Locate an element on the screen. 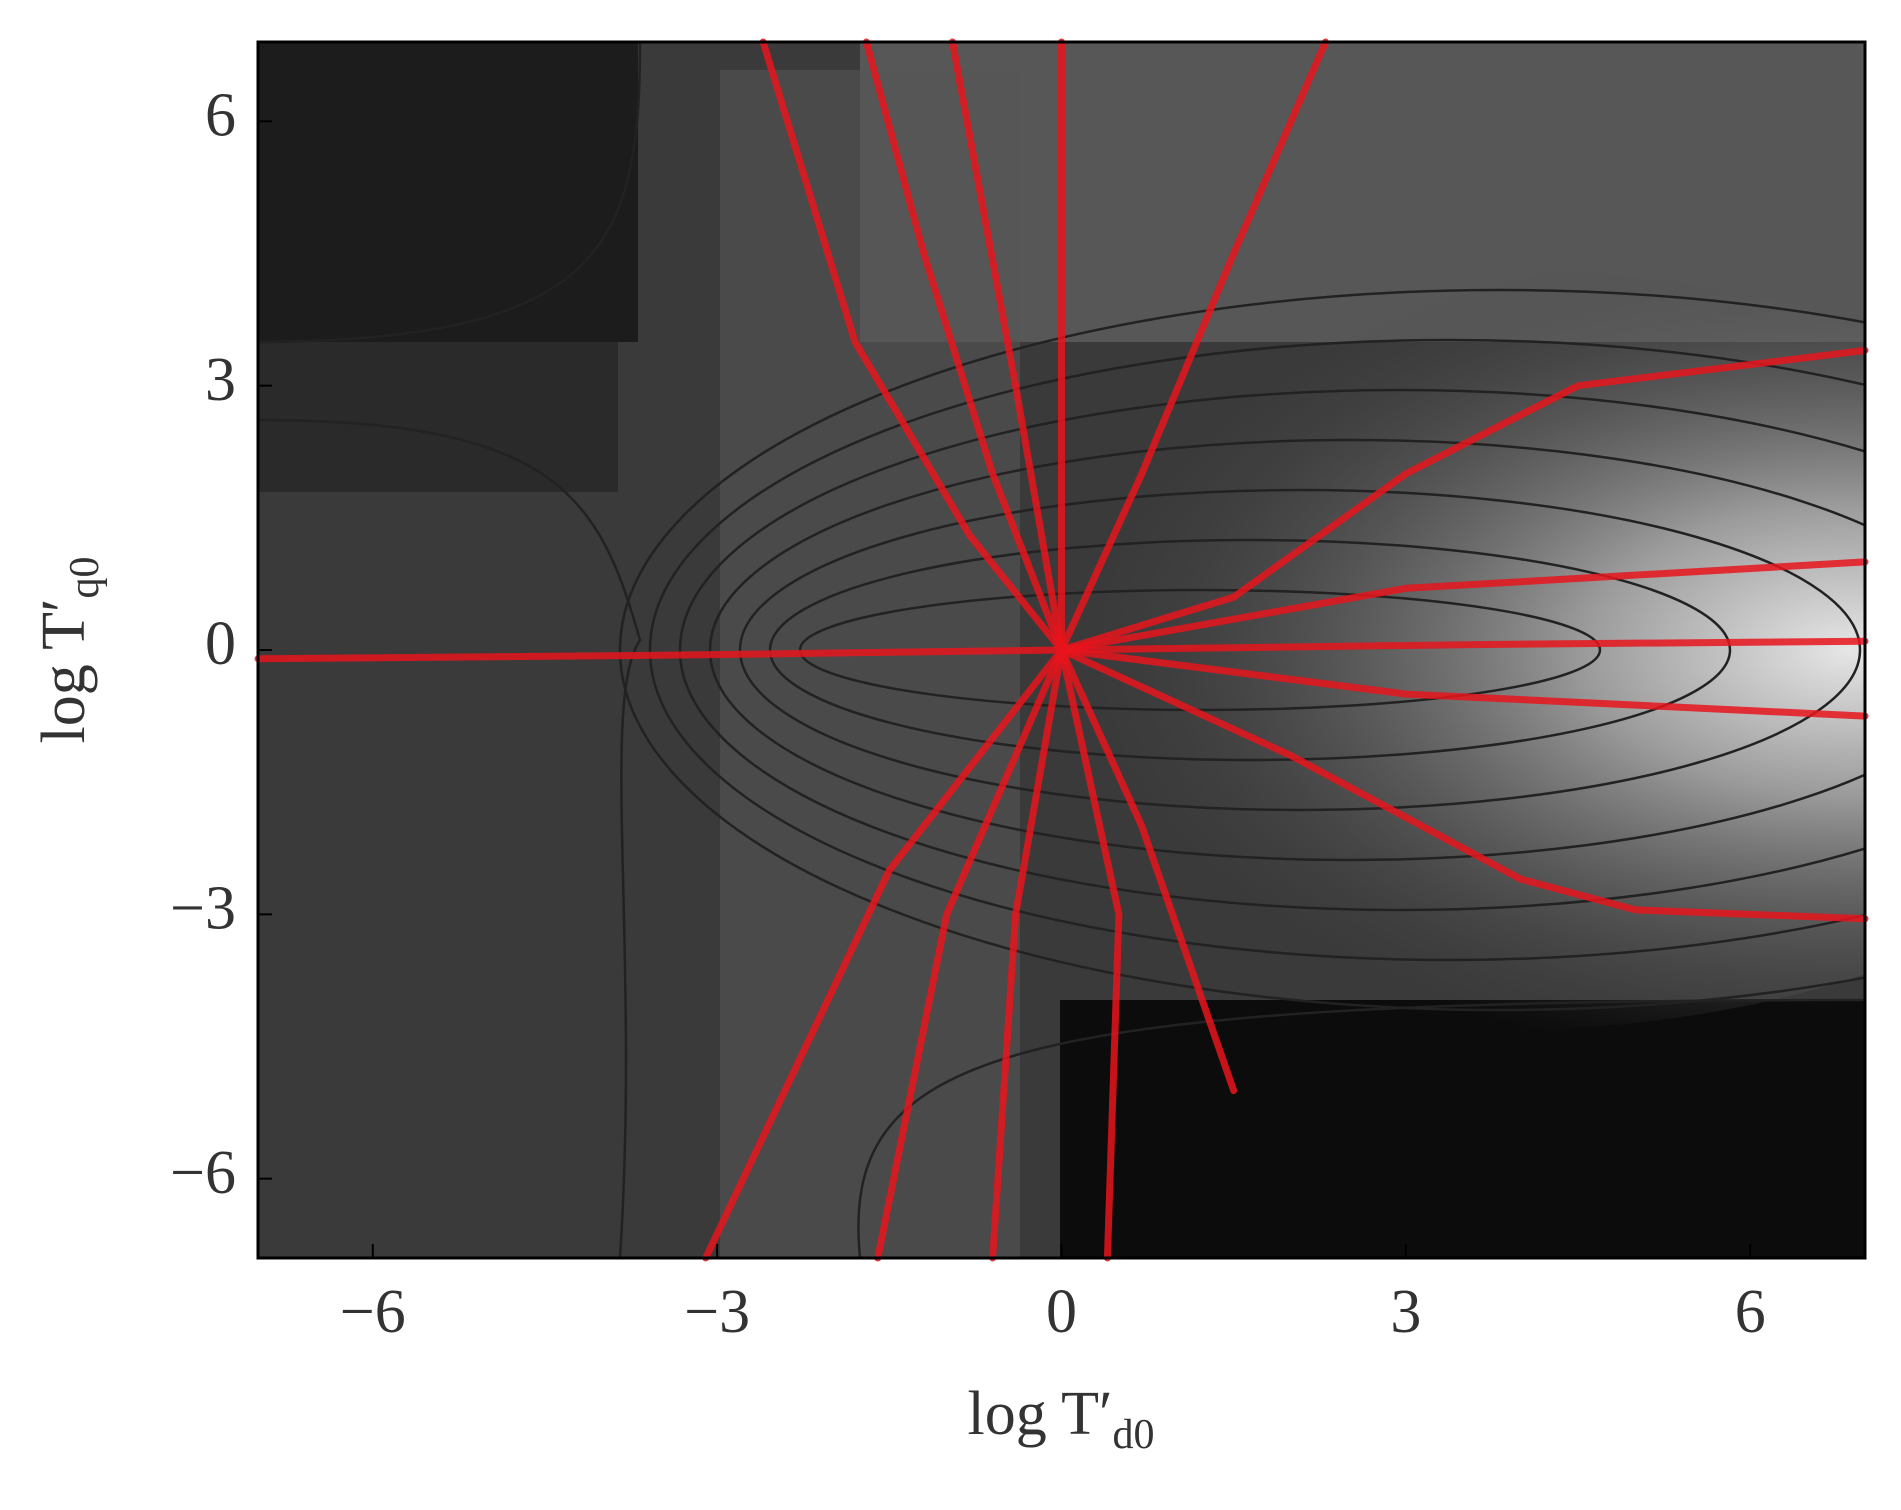  y-axis-label-sub: q0 is located at coordinates (85, 577).